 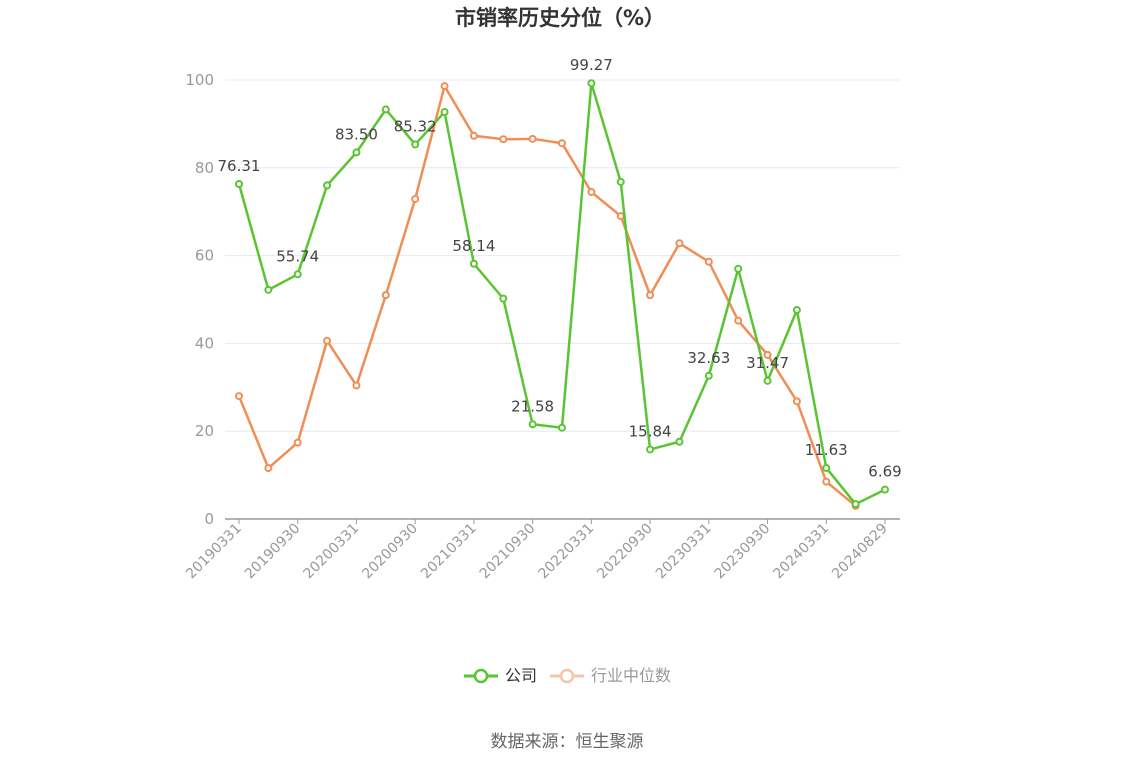 What do you see at coordinates (567, 742) in the screenshot?
I see `data-source: 数据来源：恒生聚源` at bounding box center [567, 742].